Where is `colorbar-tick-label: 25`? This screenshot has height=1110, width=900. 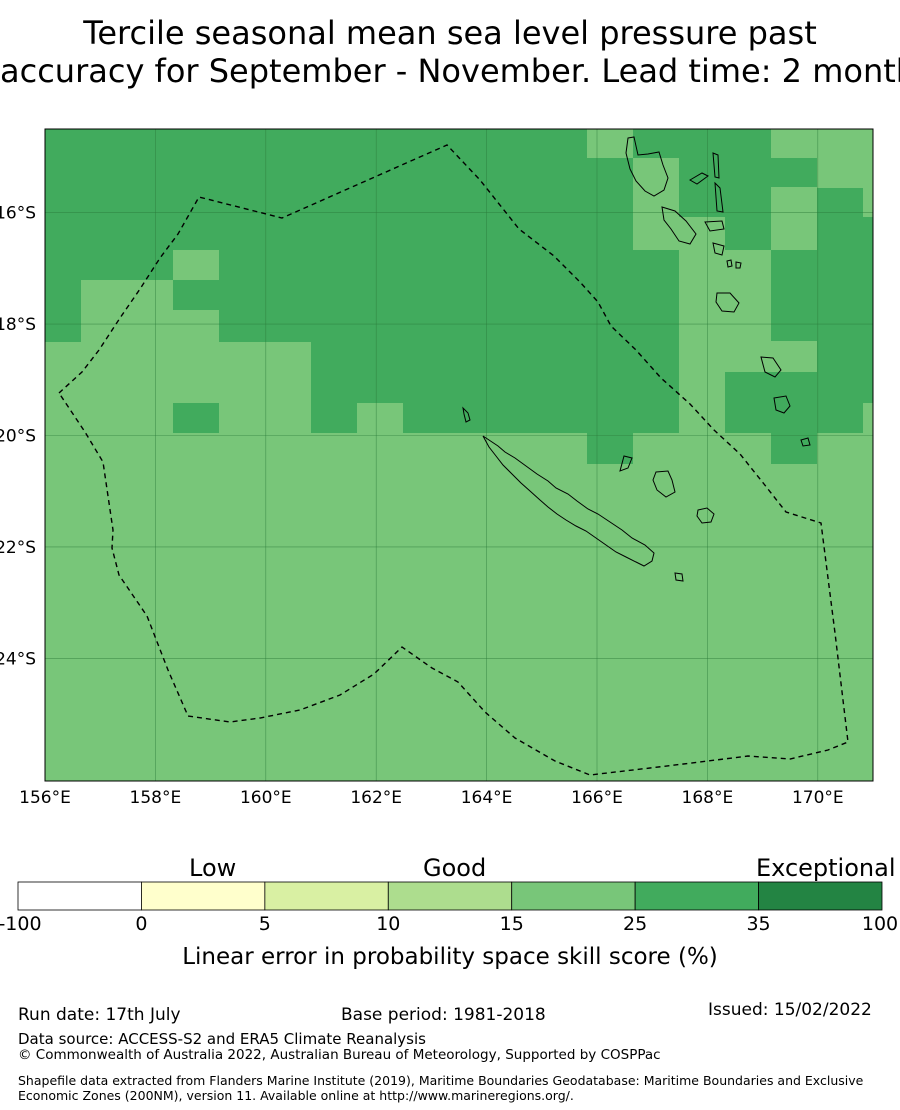
colorbar-tick-label: 25 is located at coordinates (635, 924).